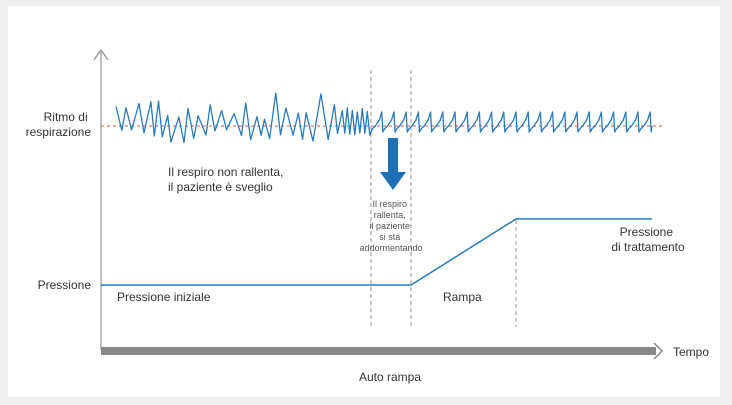 Image resolution: width=732 pixels, height=405 pixels. What do you see at coordinates (378, 351) in the screenshot?
I see `time-axis-bar` at bounding box center [378, 351].